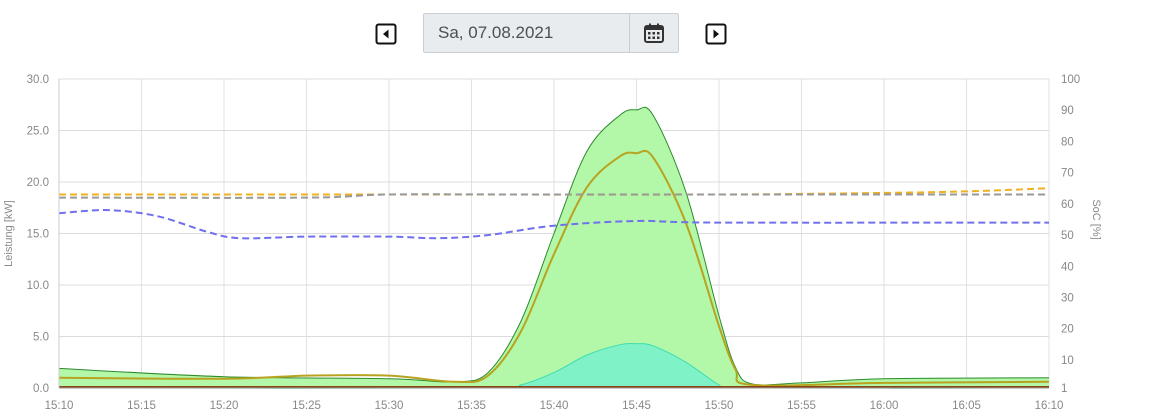 Image resolution: width=1155 pixels, height=418 pixels. I want to click on date-value: Sa, 07.08.2021, so click(496, 32).